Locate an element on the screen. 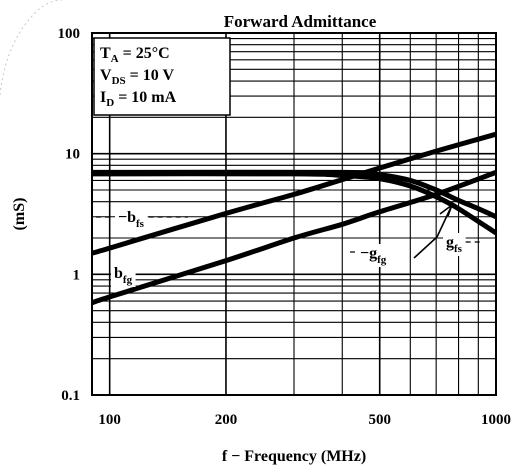 The image size is (519, 469). scan-guide-arc is located at coordinates (31, 48).